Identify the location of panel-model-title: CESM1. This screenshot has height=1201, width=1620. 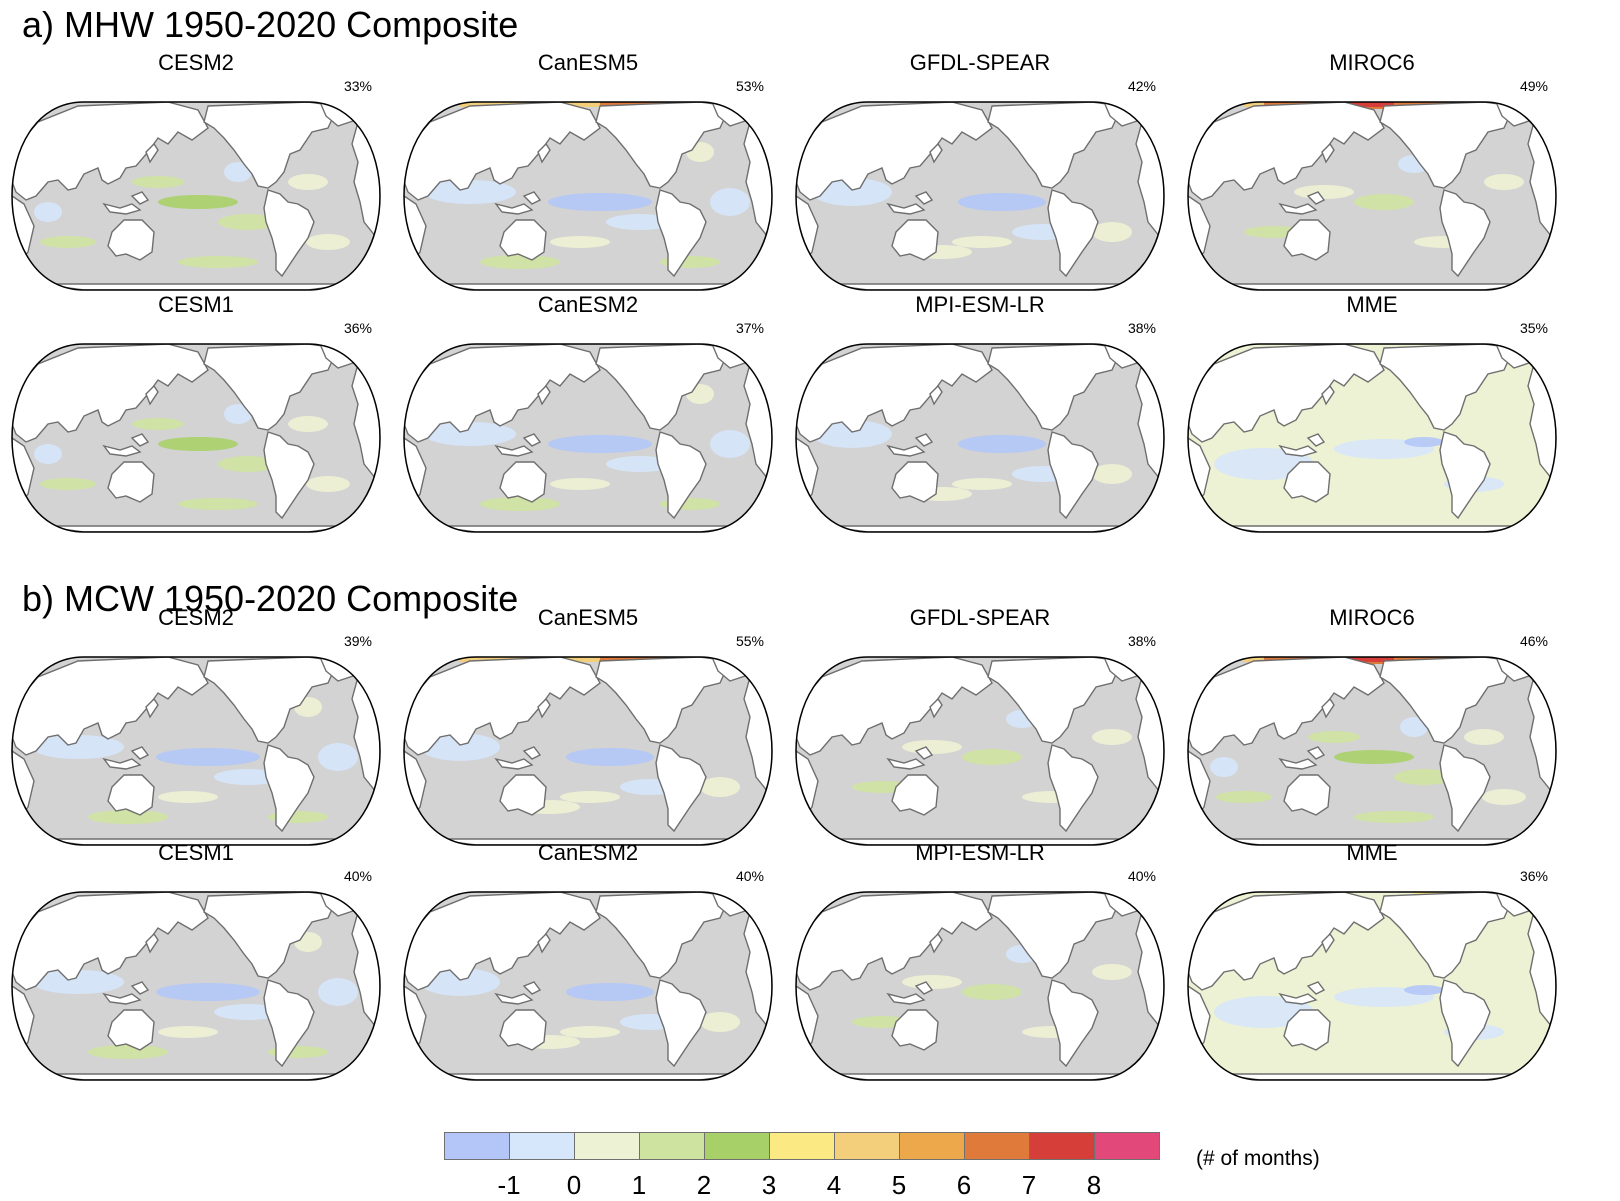
(196, 852).